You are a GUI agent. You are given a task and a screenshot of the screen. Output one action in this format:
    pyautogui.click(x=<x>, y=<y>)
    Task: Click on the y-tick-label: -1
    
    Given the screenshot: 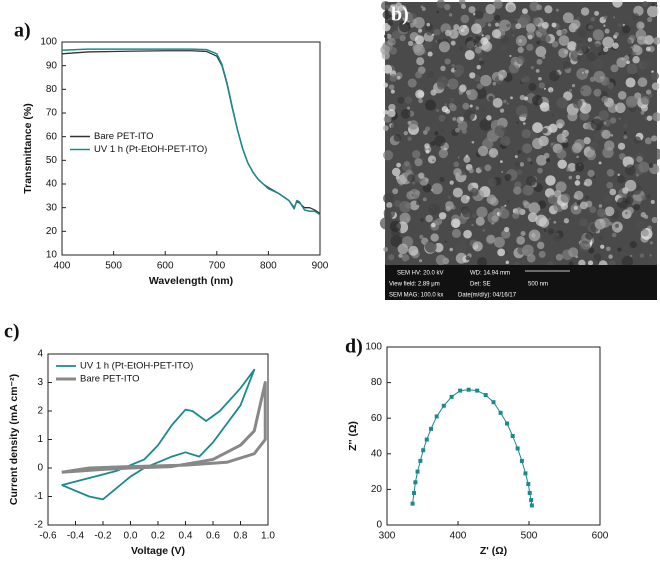 What is the action you would take?
    pyautogui.click(x=38, y=496)
    